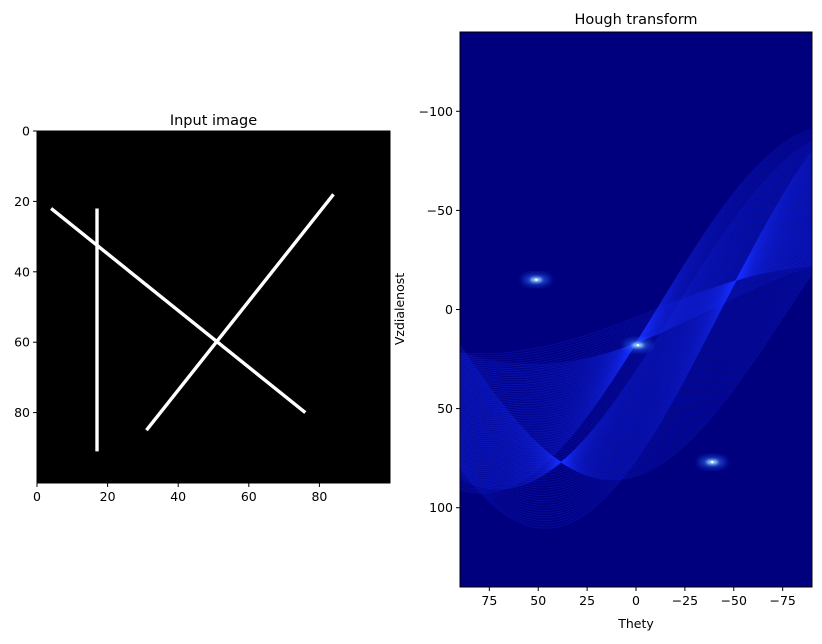 The image size is (822, 644). What do you see at coordinates (213, 121) in the screenshot?
I see `input-image-title: Input image` at bounding box center [213, 121].